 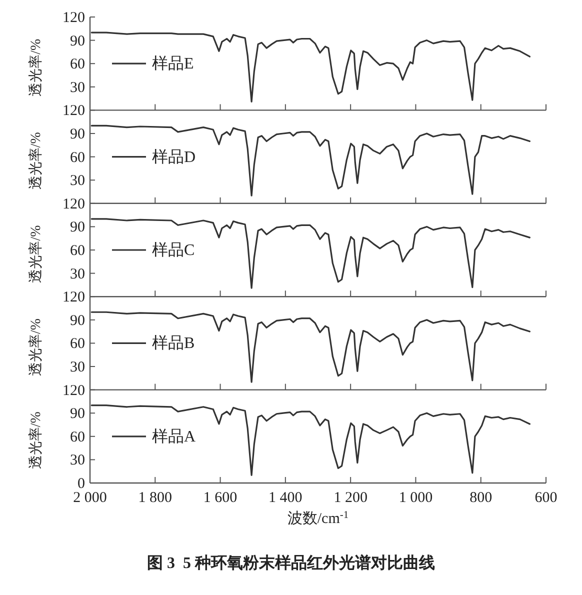 What do you see at coordinates (155, 498) in the screenshot?
I see `x-tick-label: 1 800` at bounding box center [155, 498].